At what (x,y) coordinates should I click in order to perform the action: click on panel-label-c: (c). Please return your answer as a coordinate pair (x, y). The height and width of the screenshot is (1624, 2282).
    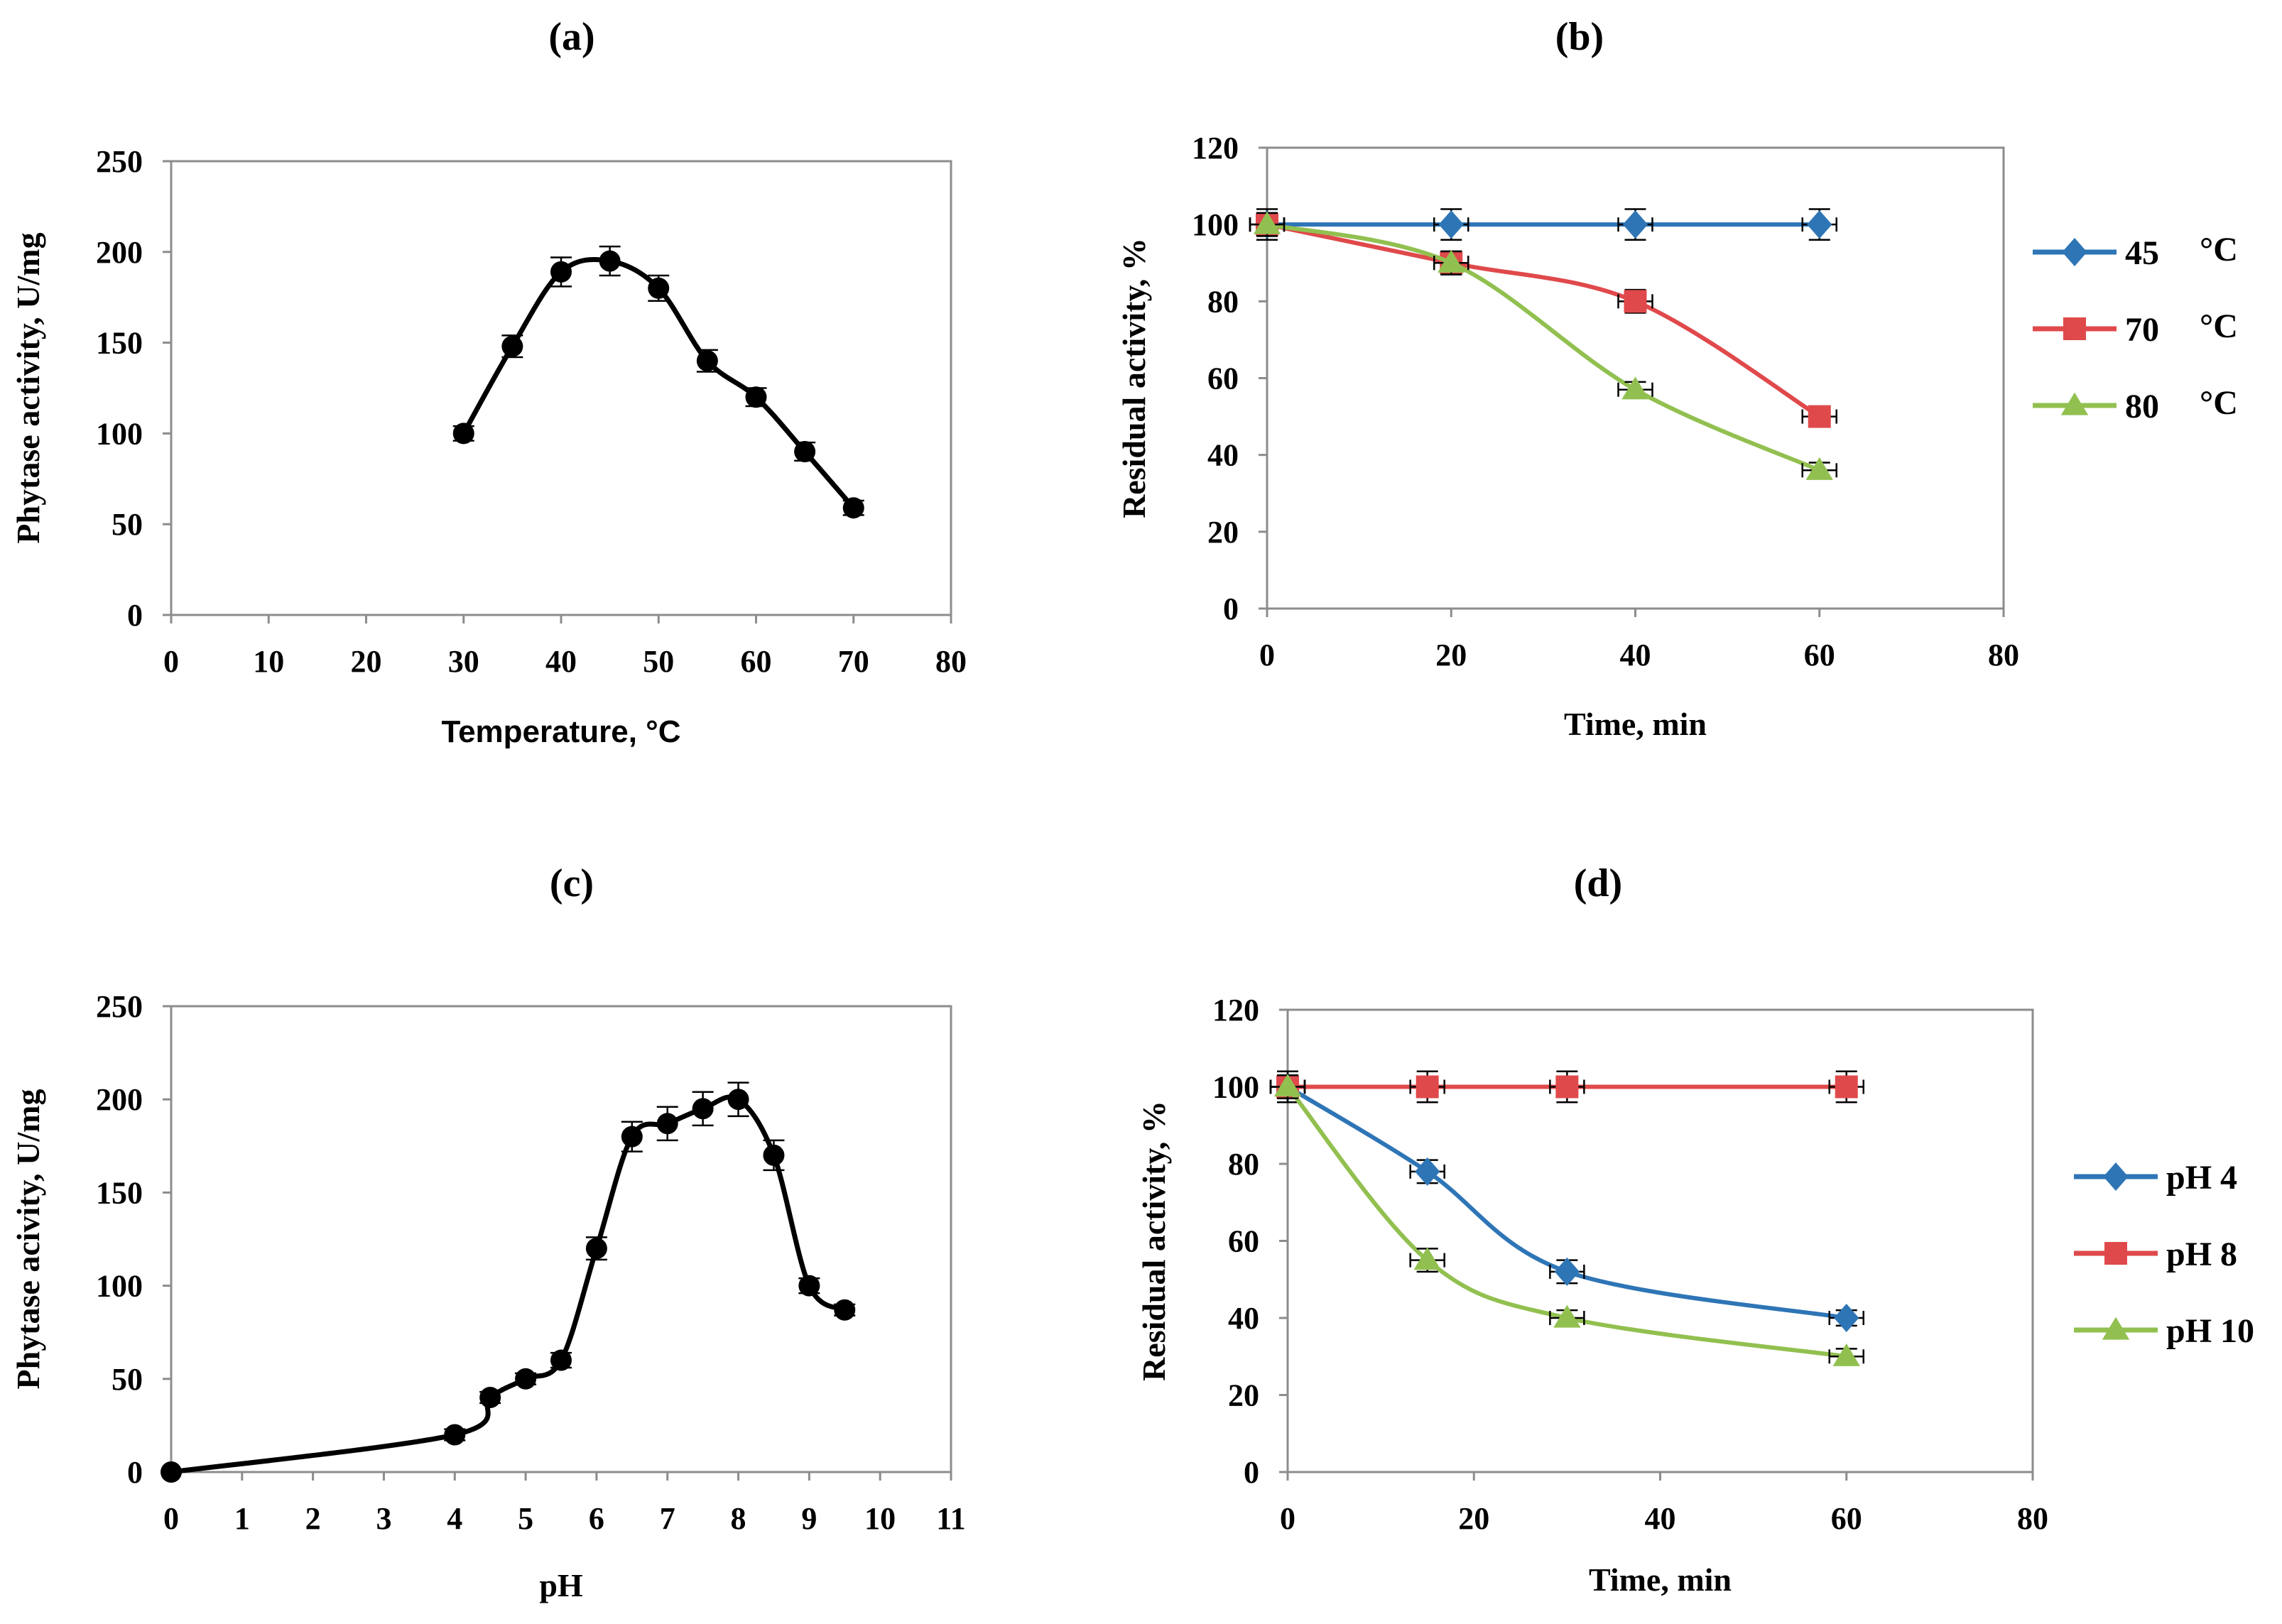
    Looking at the image, I should click on (572, 883).